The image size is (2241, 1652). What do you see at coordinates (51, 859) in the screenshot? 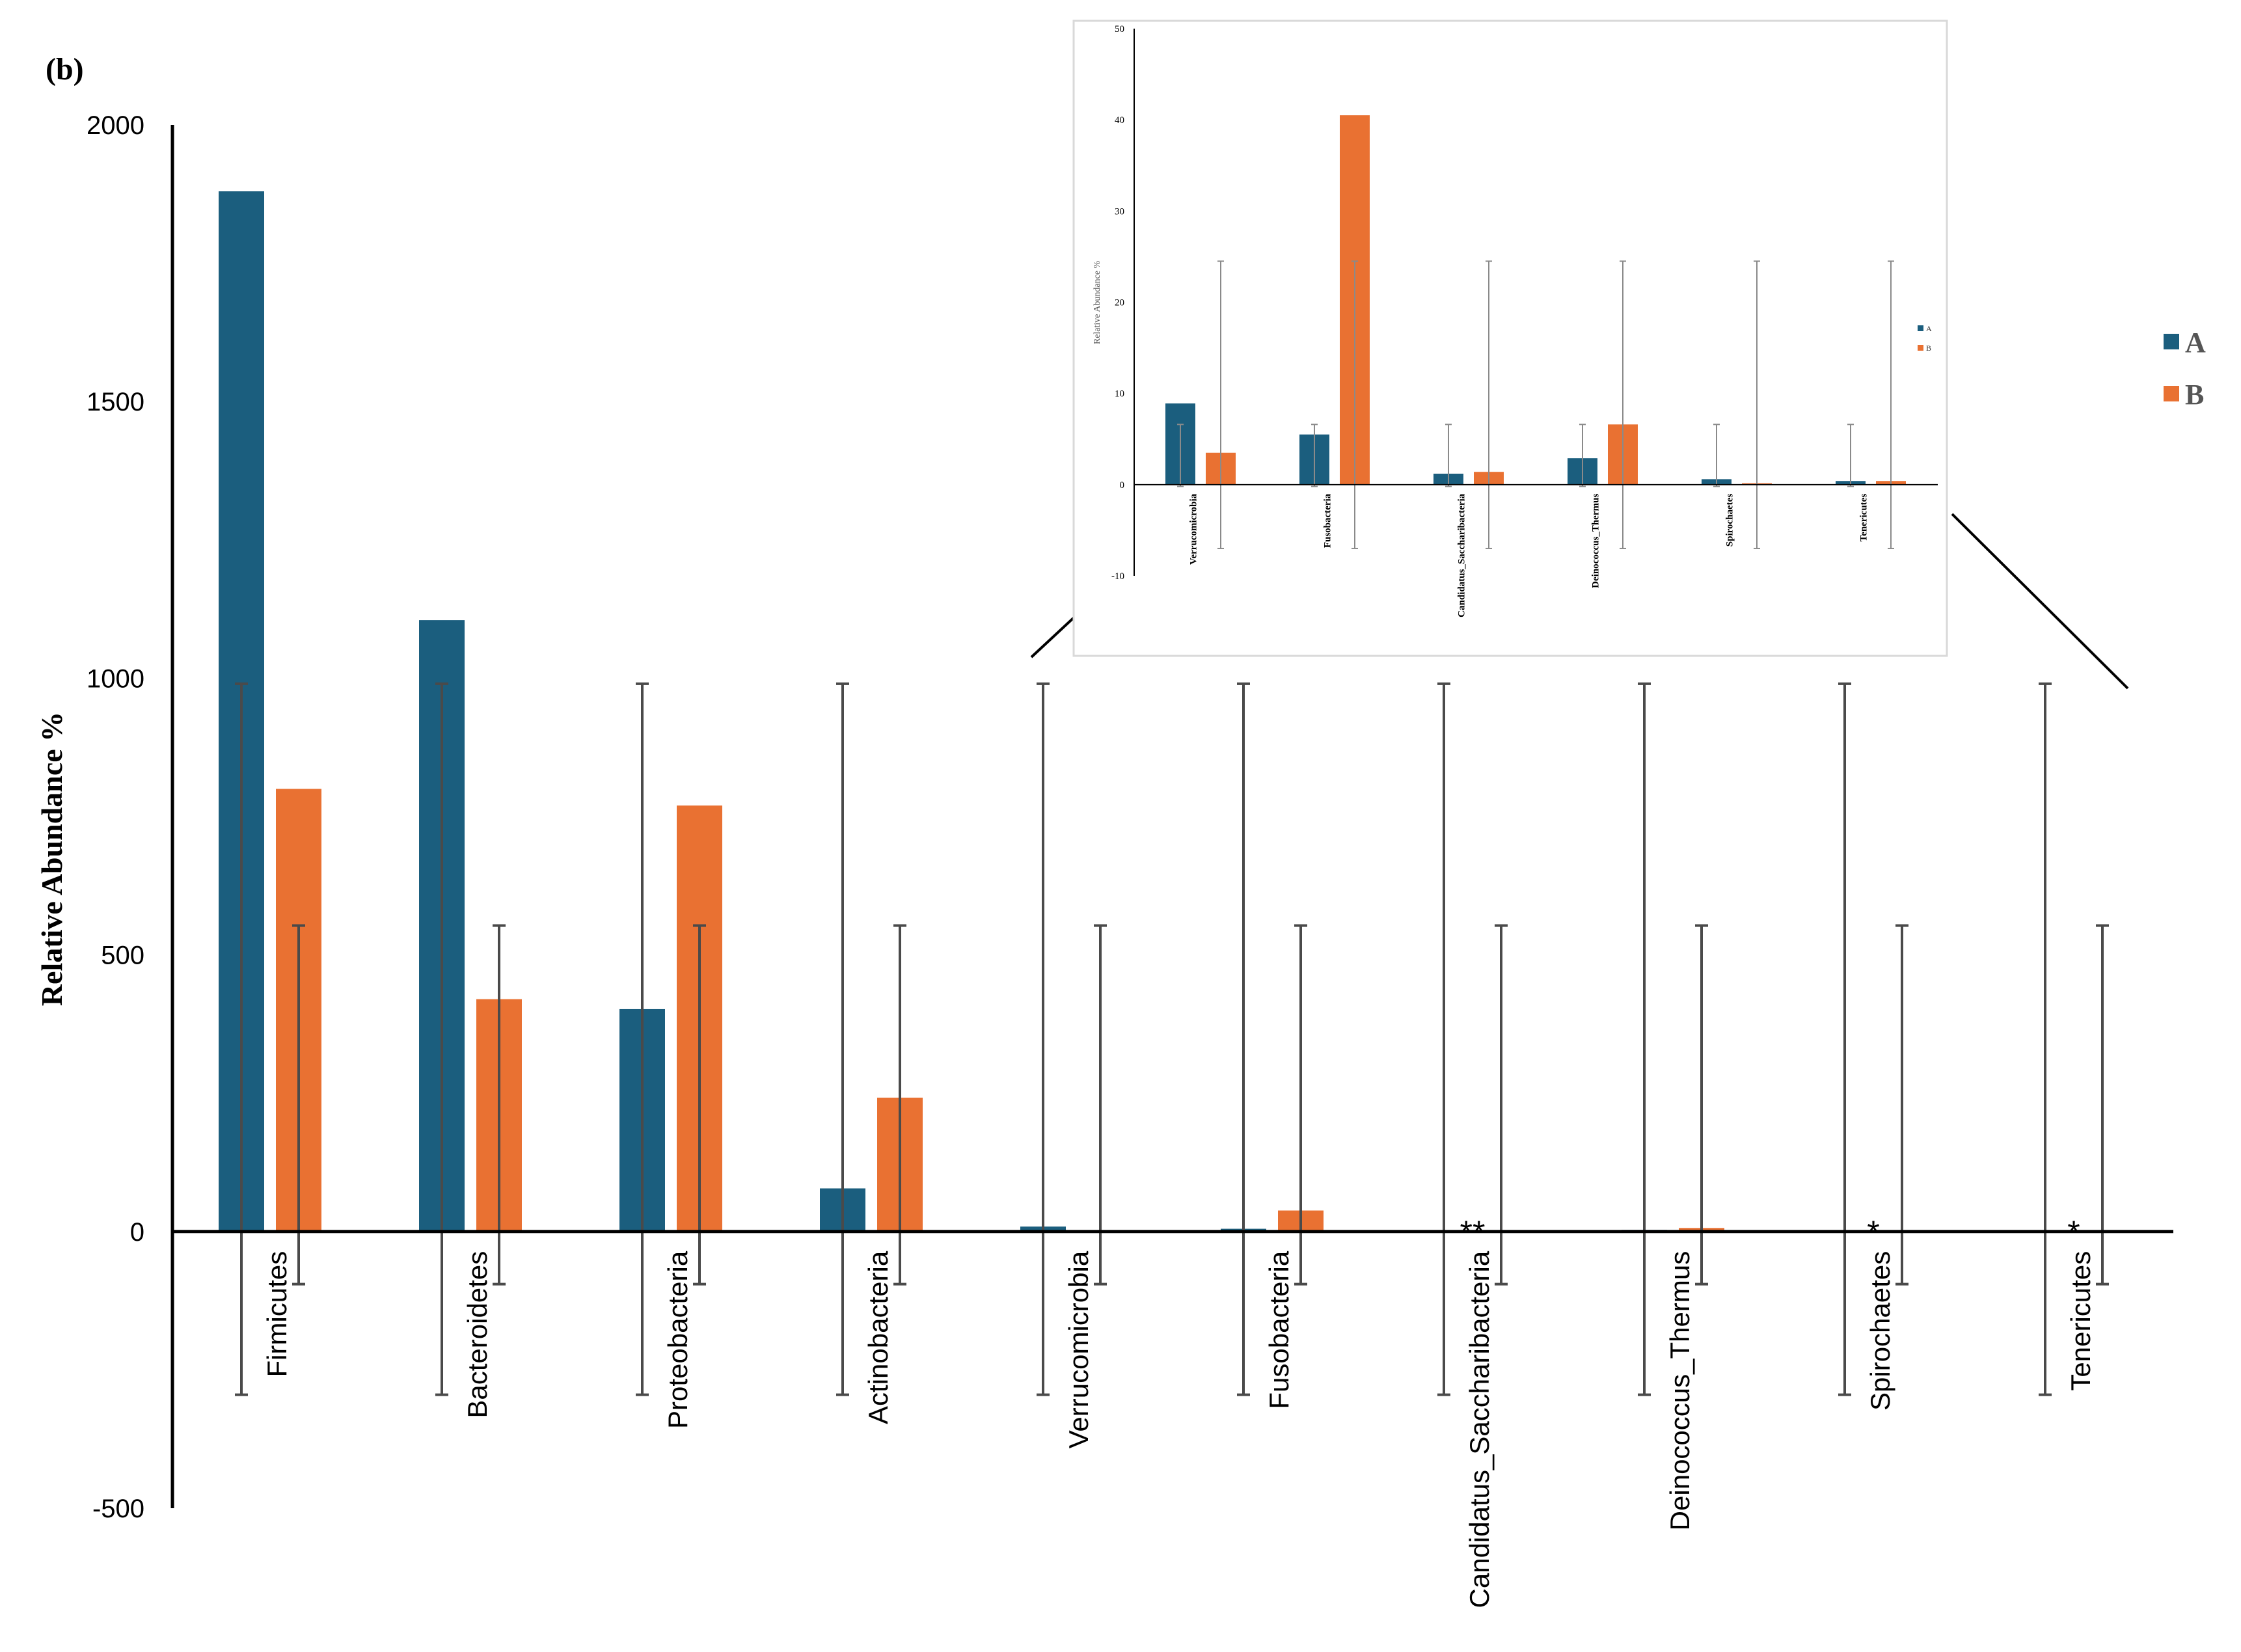
I see `main-y-axis-title: Relative Abundance %` at bounding box center [51, 859].